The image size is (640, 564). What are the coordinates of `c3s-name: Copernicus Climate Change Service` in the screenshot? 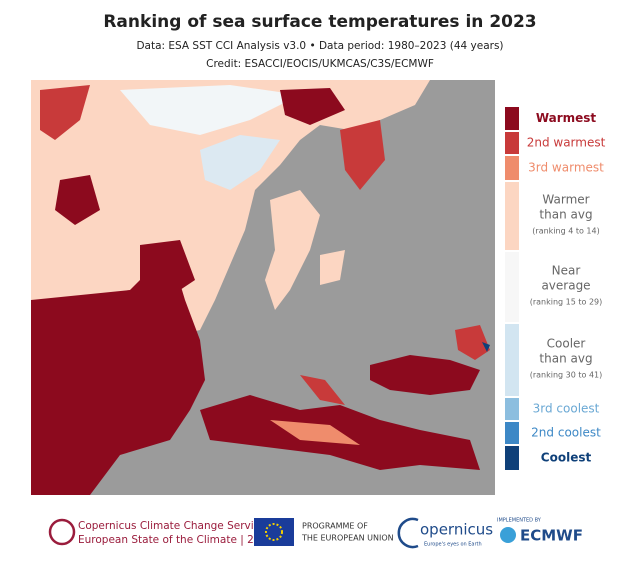 It's located at (172, 526).